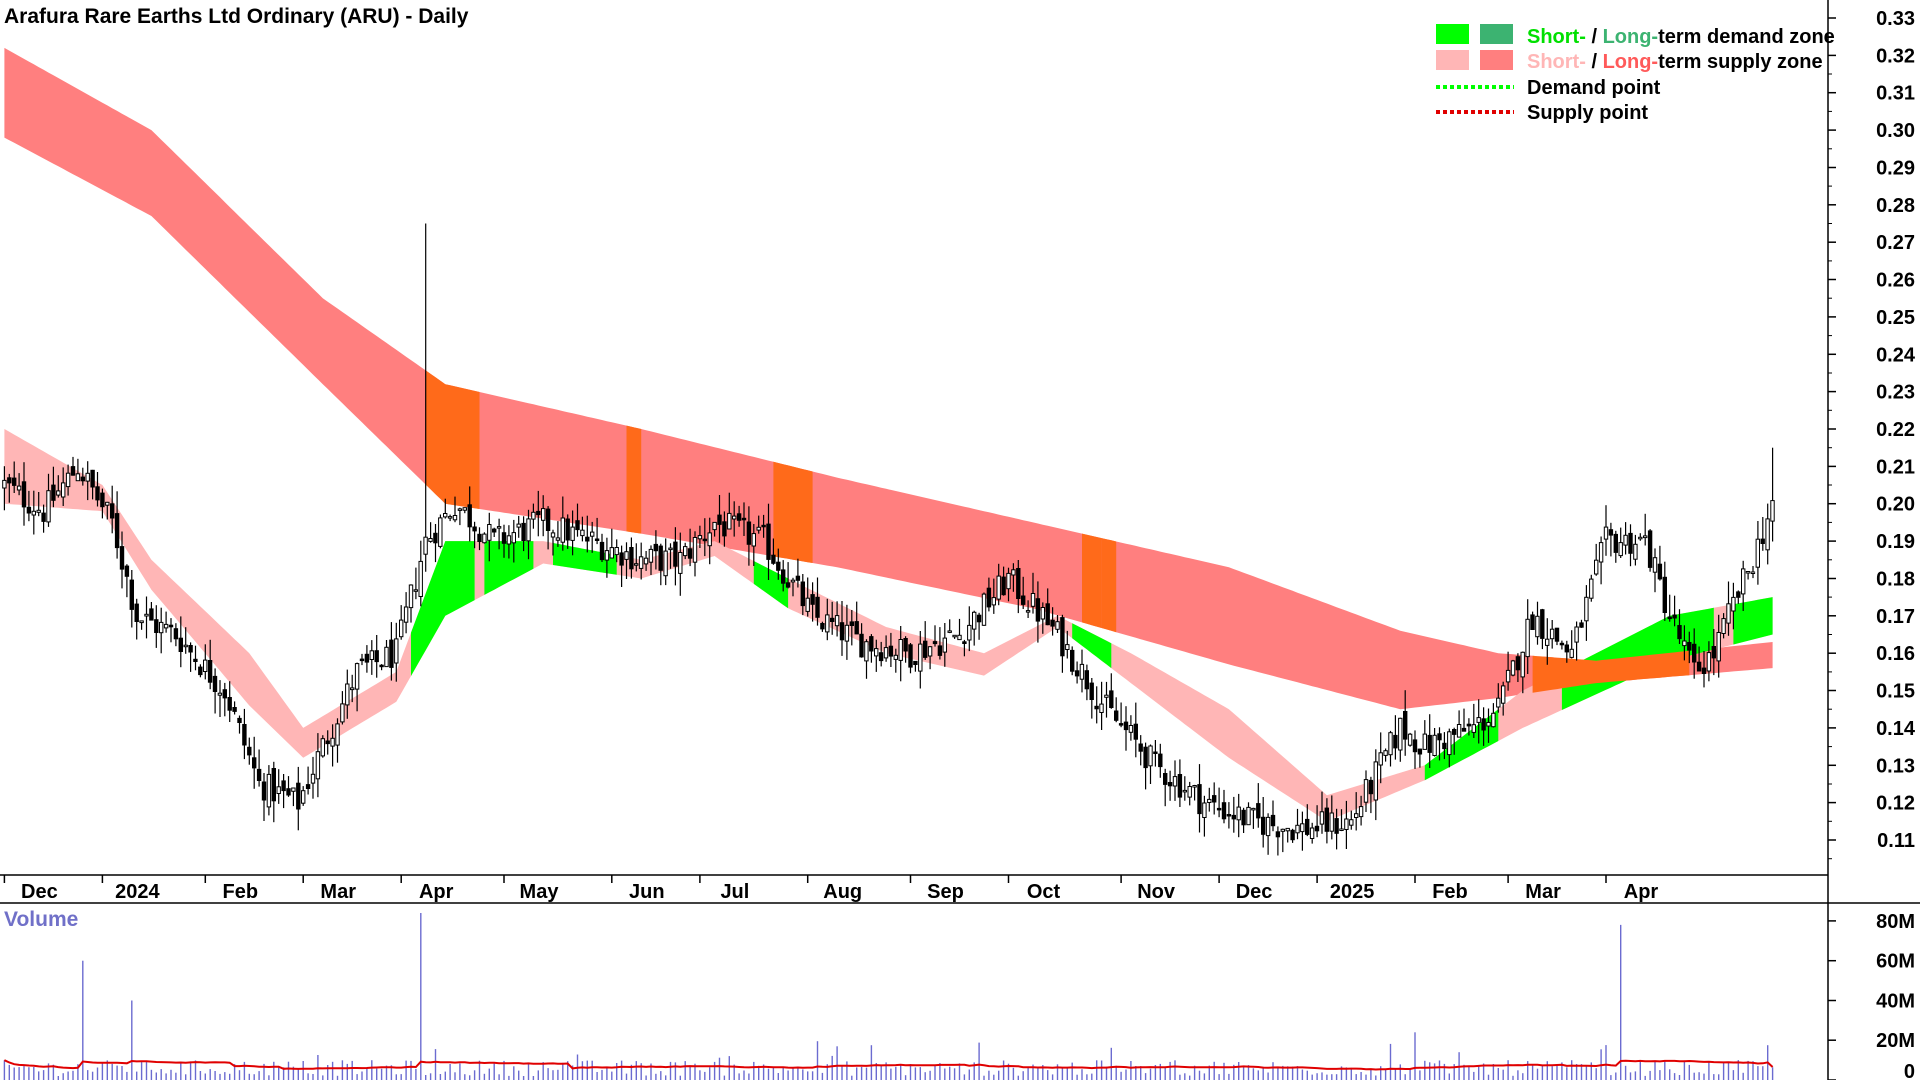  Describe the element at coordinates (1631, 37) in the screenshot. I see `legend-row1-long: Long-` at that location.